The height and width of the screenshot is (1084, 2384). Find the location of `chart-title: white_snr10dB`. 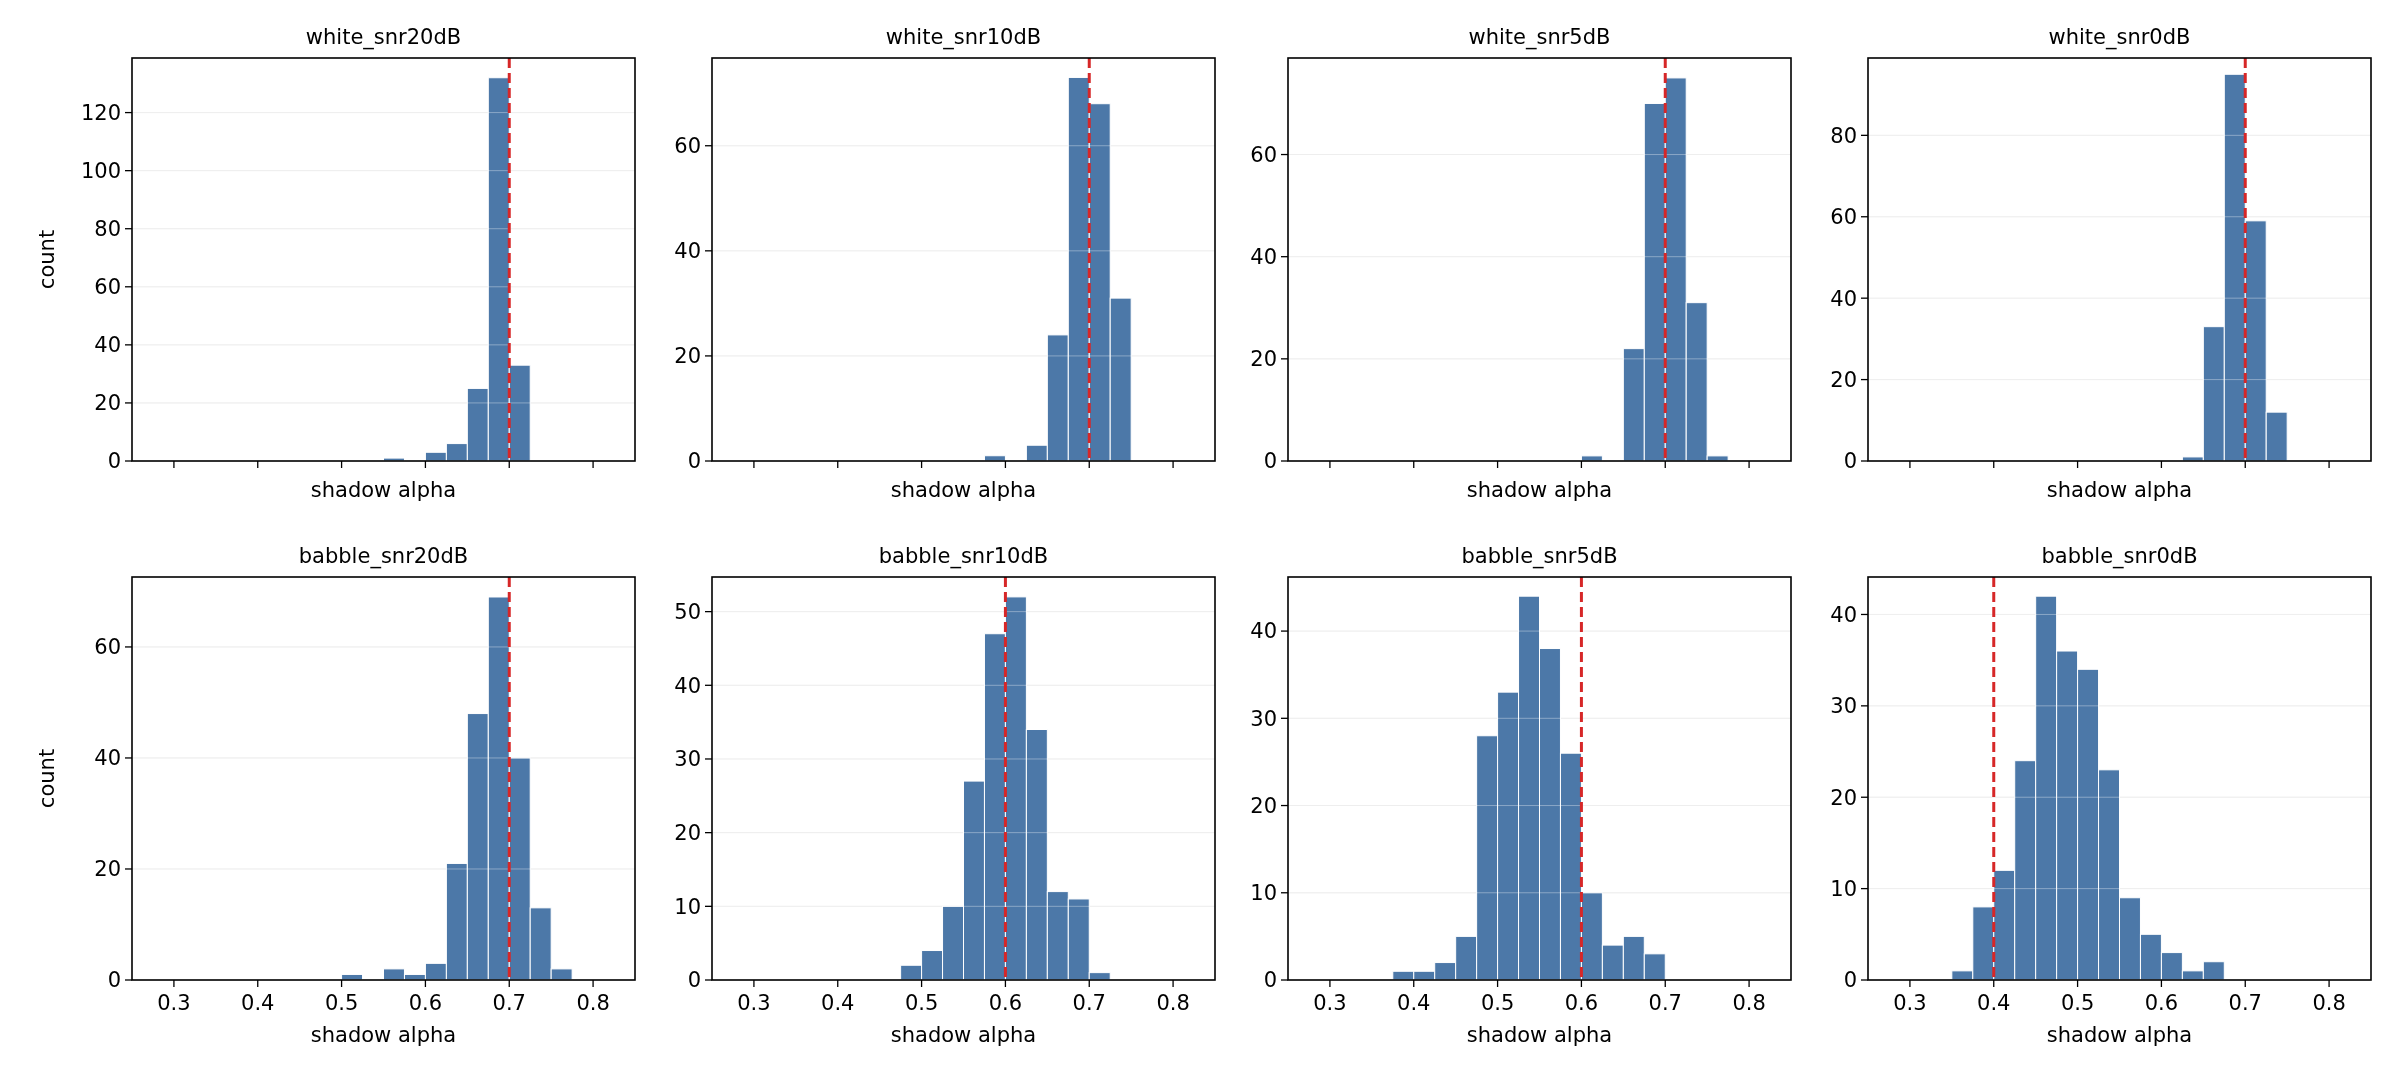

chart-title: white_snr10dB is located at coordinates (963, 37).